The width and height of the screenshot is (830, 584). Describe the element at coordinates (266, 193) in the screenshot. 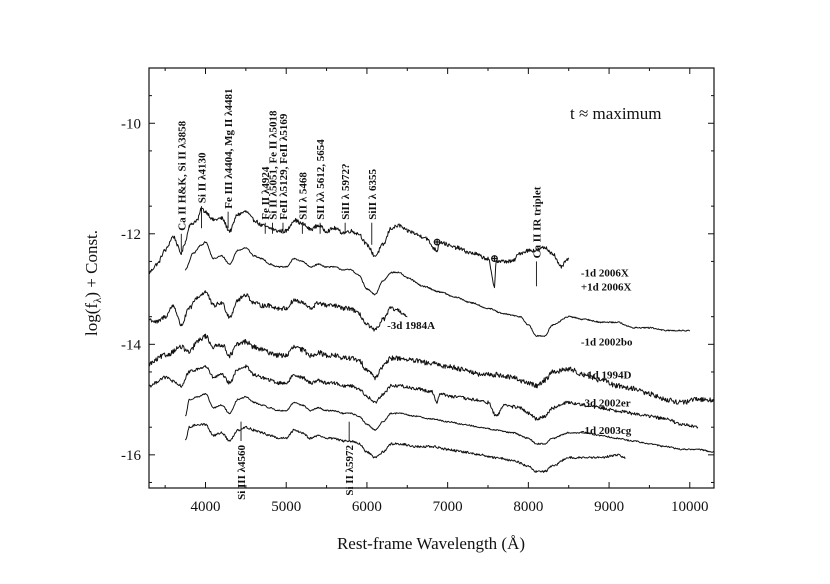

I see `line-id-label: Fe II λ4924` at that location.